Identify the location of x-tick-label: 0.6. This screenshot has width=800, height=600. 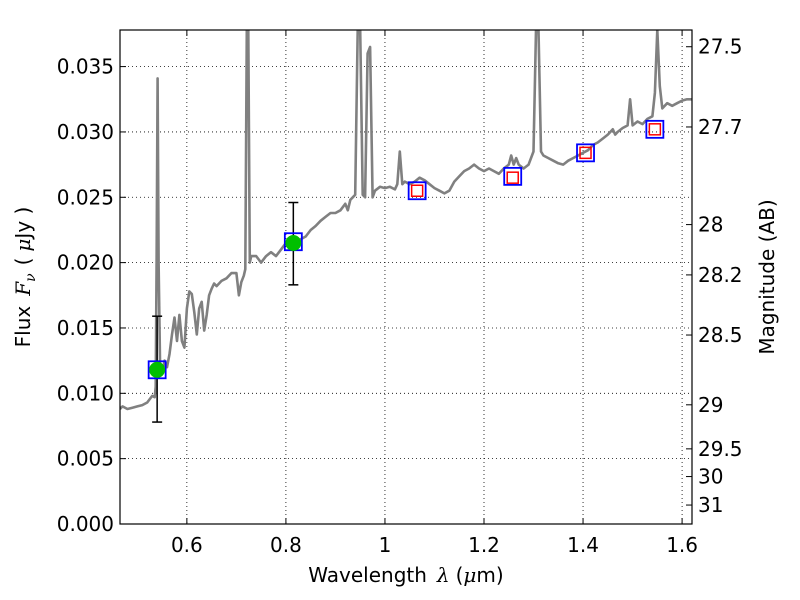
(187, 545).